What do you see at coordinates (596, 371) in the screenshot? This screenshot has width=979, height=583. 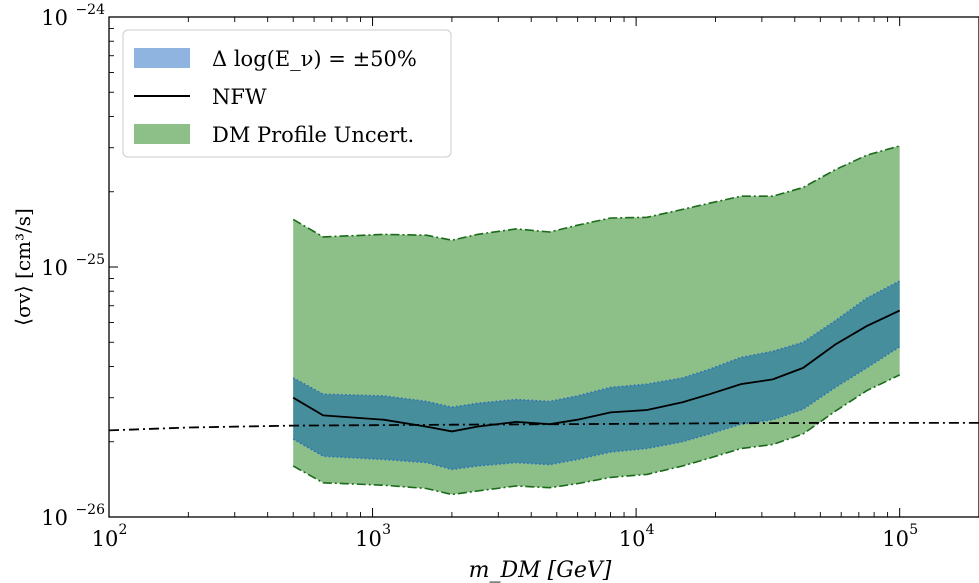 I see `nfw-line` at bounding box center [596, 371].